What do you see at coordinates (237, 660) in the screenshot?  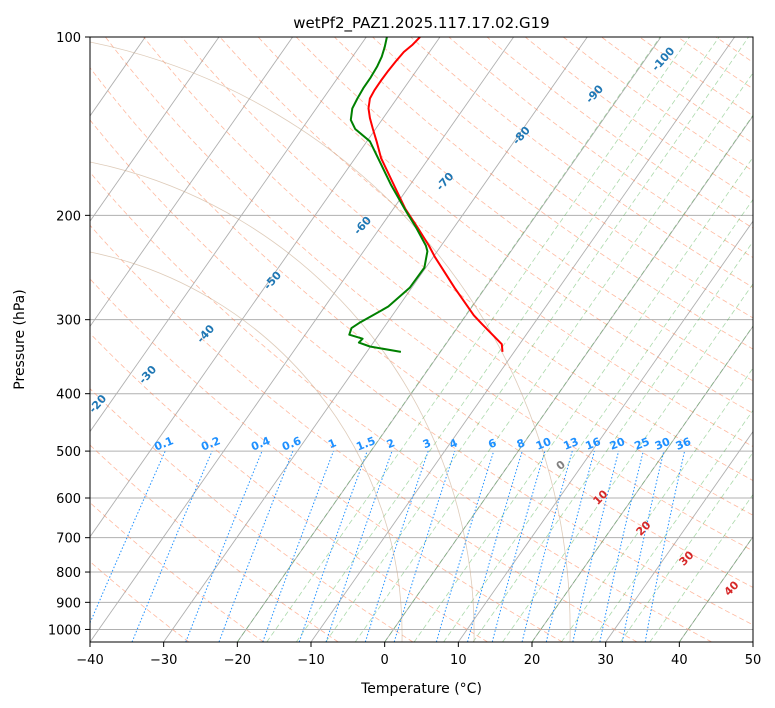 I see `x-tick-label: −20` at bounding box center [237, 660].